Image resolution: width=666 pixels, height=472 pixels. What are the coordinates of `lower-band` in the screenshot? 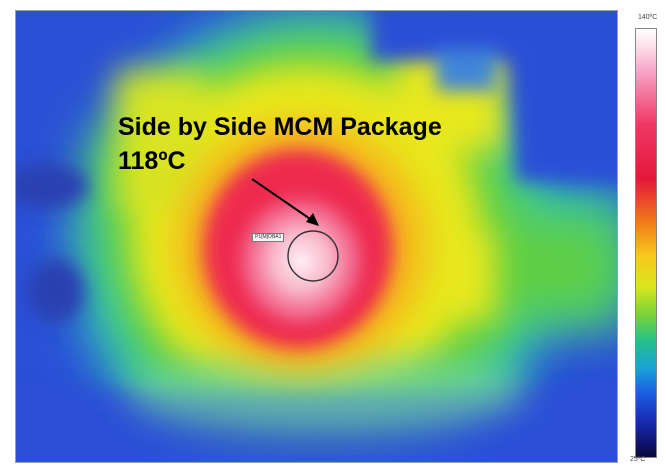 It's located at (326, 391).